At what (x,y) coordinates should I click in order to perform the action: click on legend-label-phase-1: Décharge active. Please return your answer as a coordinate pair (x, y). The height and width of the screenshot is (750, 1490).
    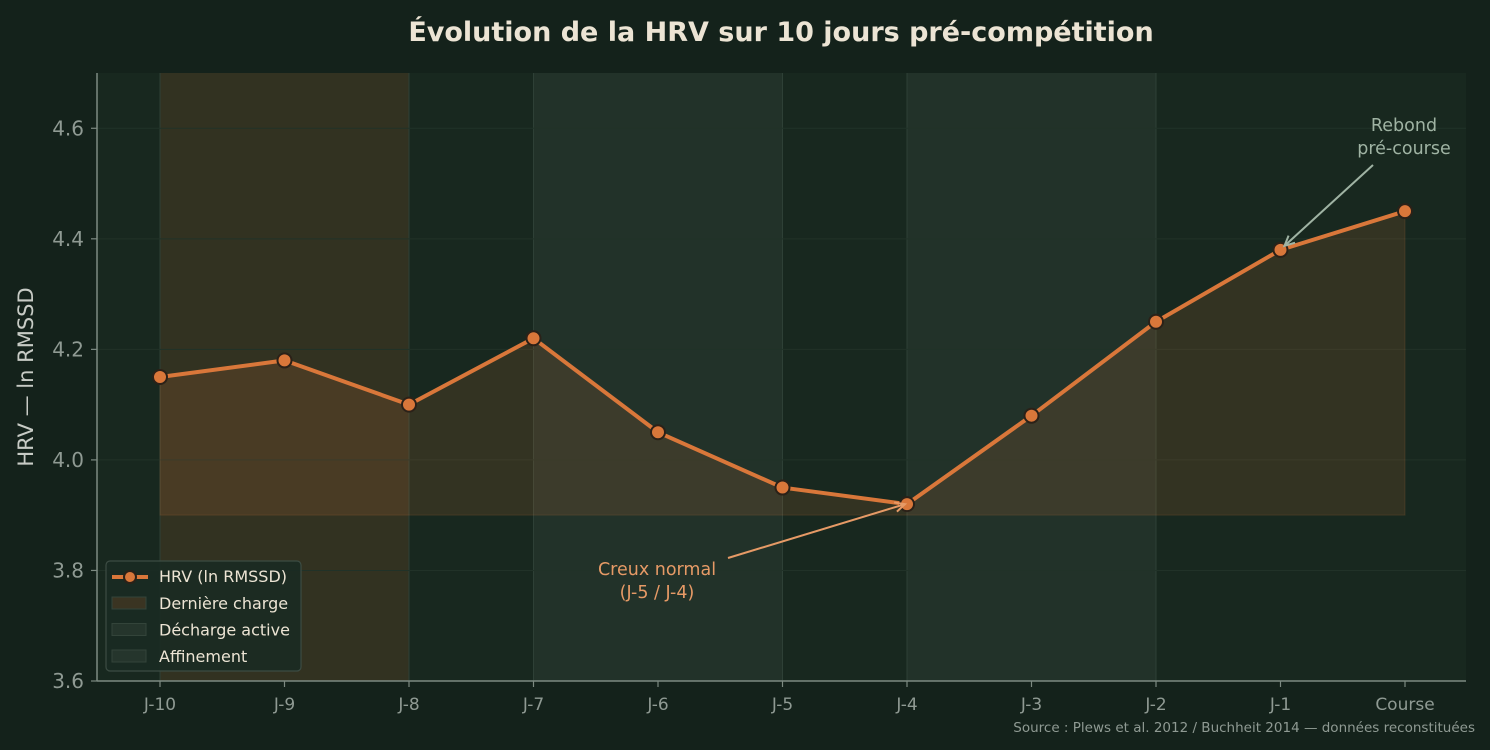
    Looking at the image, I should click on (224, 630).